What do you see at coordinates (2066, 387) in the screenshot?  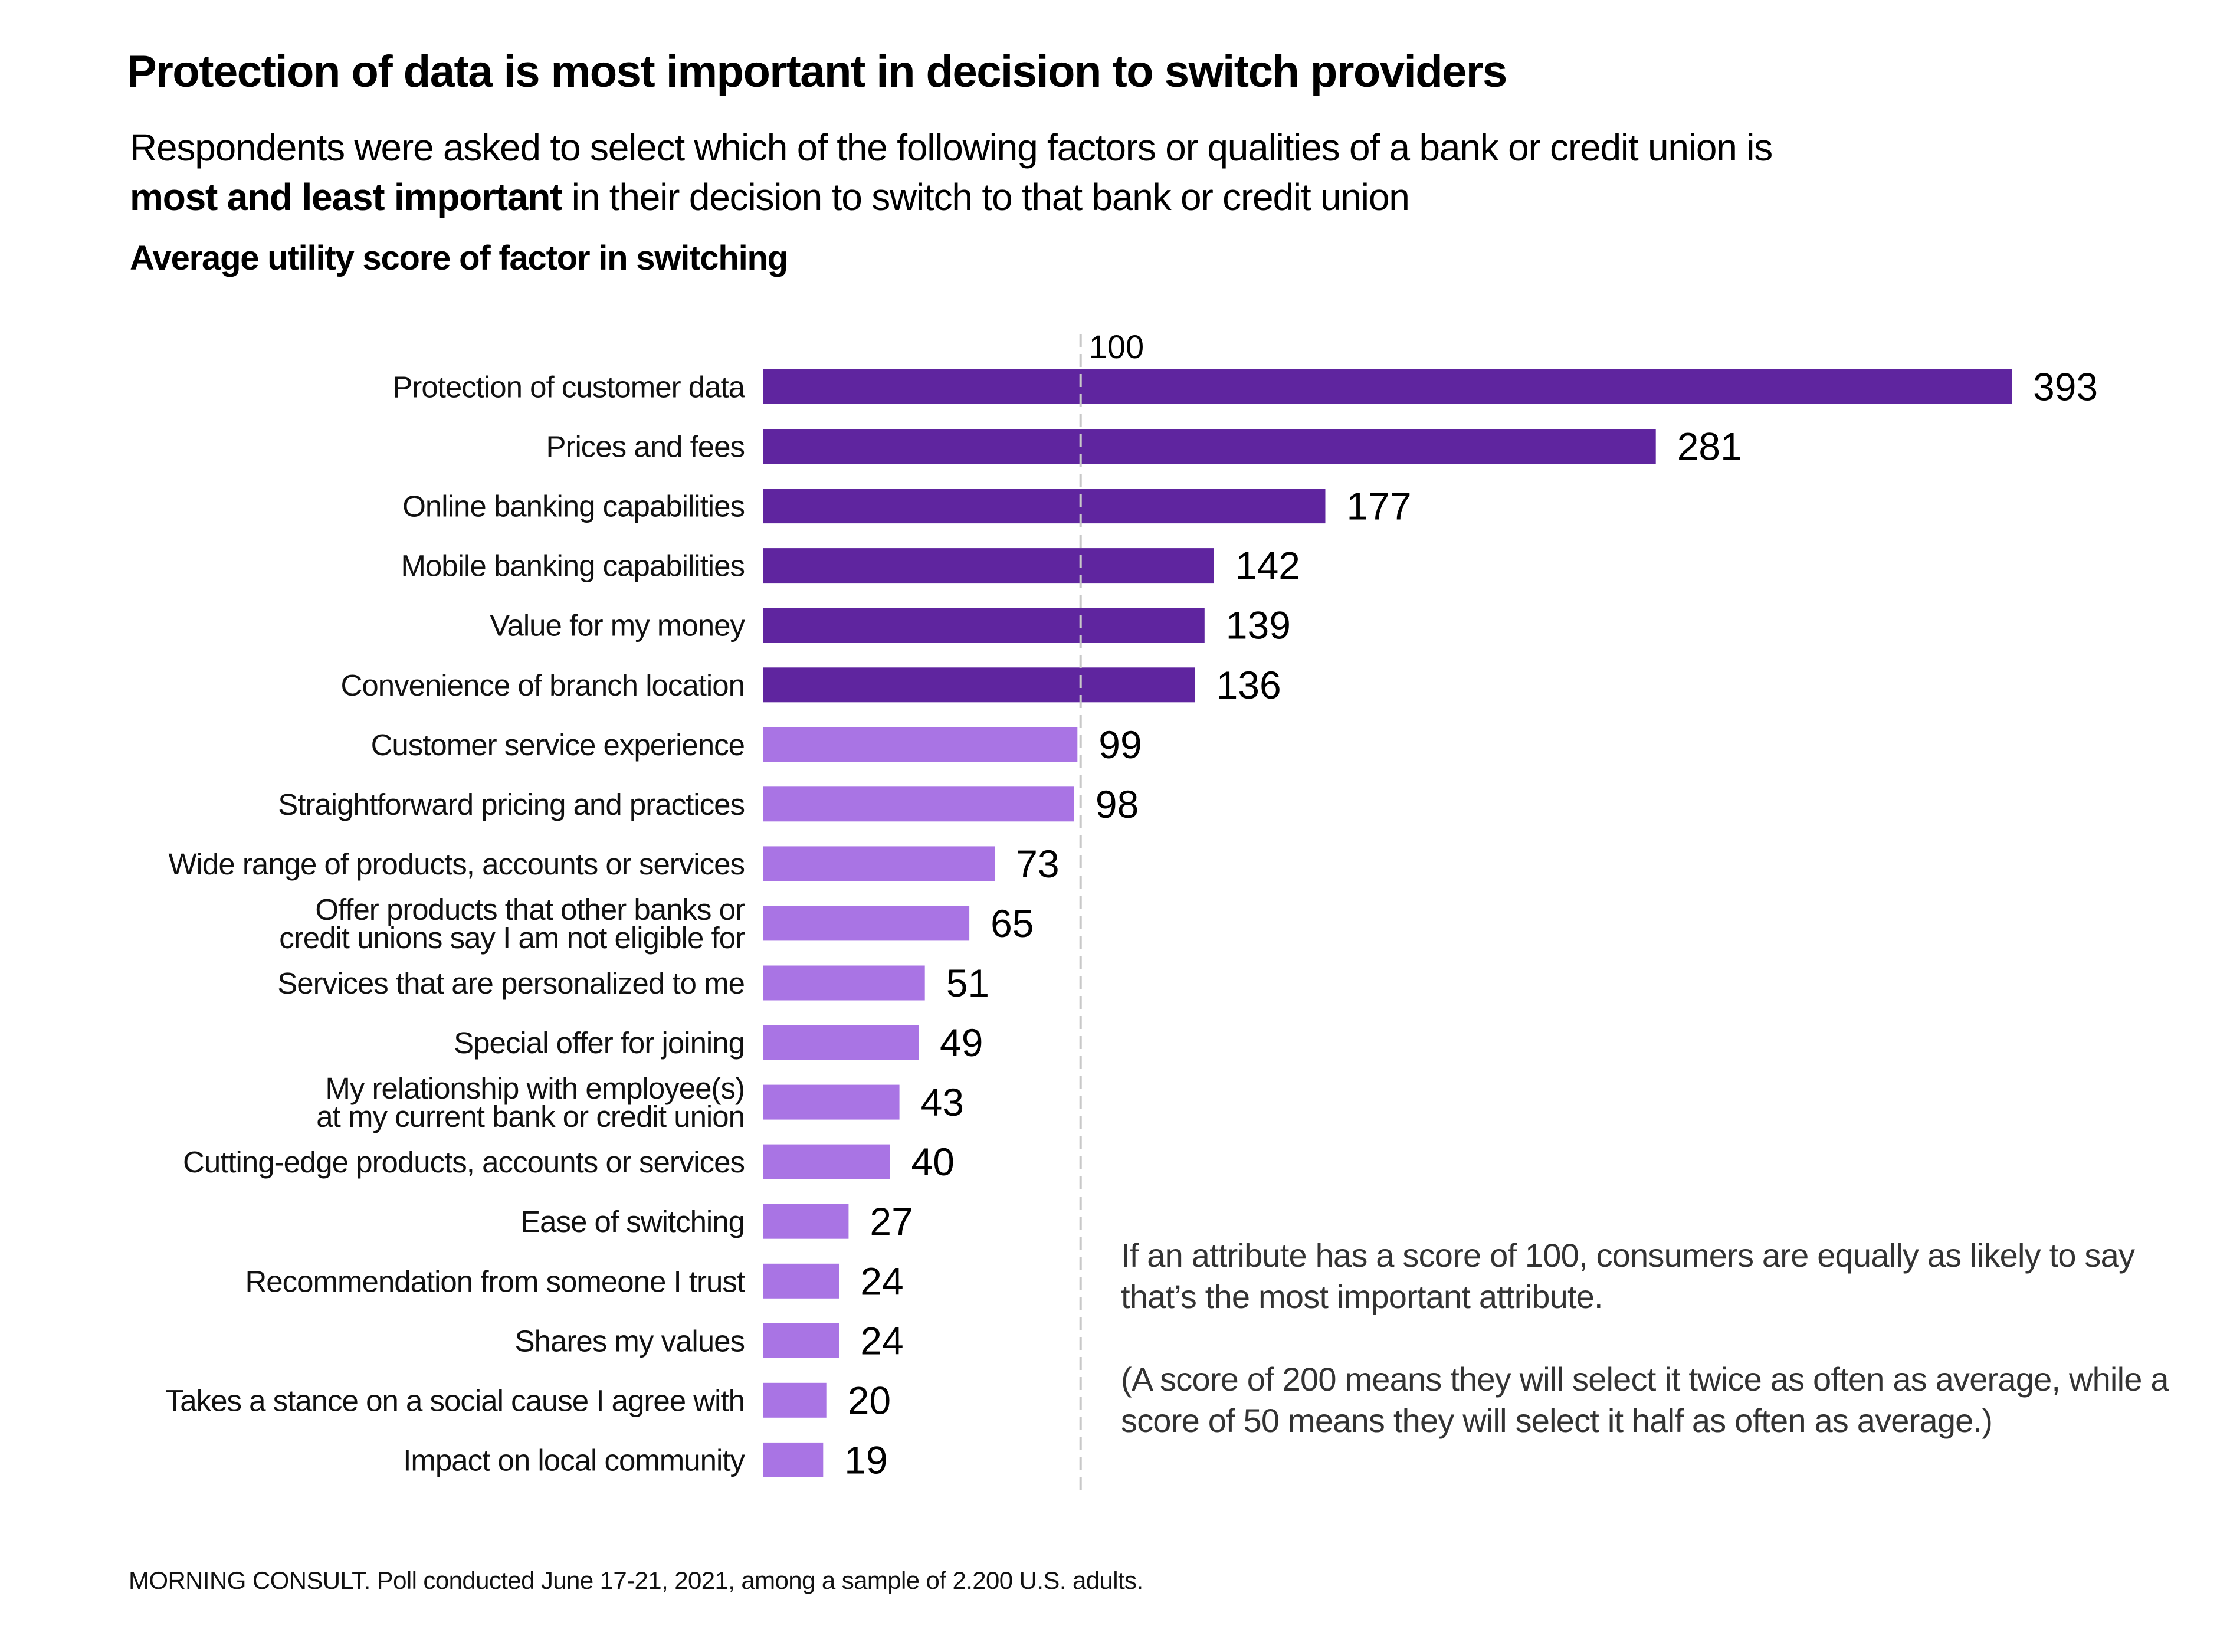 I see `value-label: 393` at bounding box center [2066, 387].